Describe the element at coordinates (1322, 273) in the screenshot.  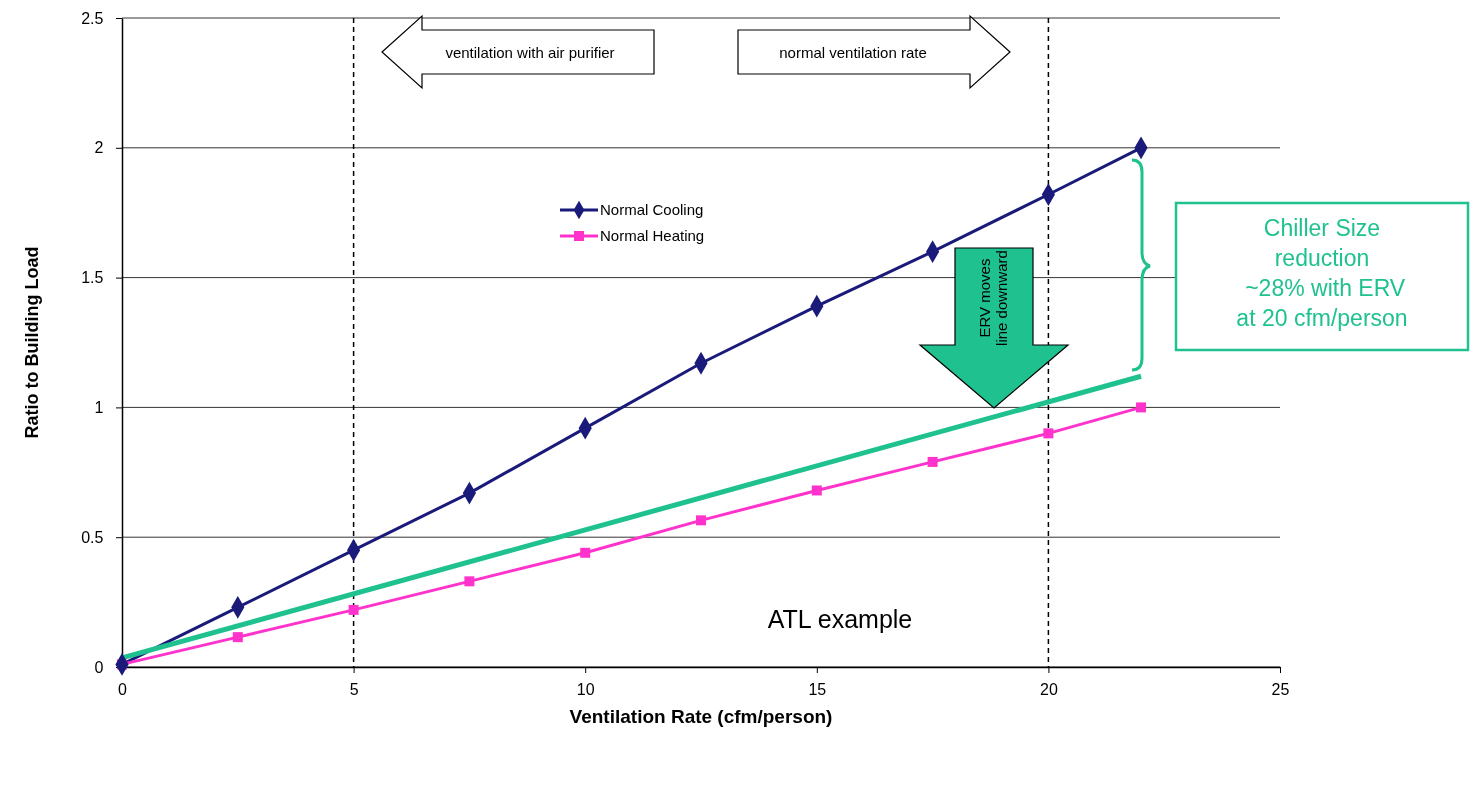
I see `annotation: Chiller Size reduction ~28% with ERV at 20 cfm/person` at that location.